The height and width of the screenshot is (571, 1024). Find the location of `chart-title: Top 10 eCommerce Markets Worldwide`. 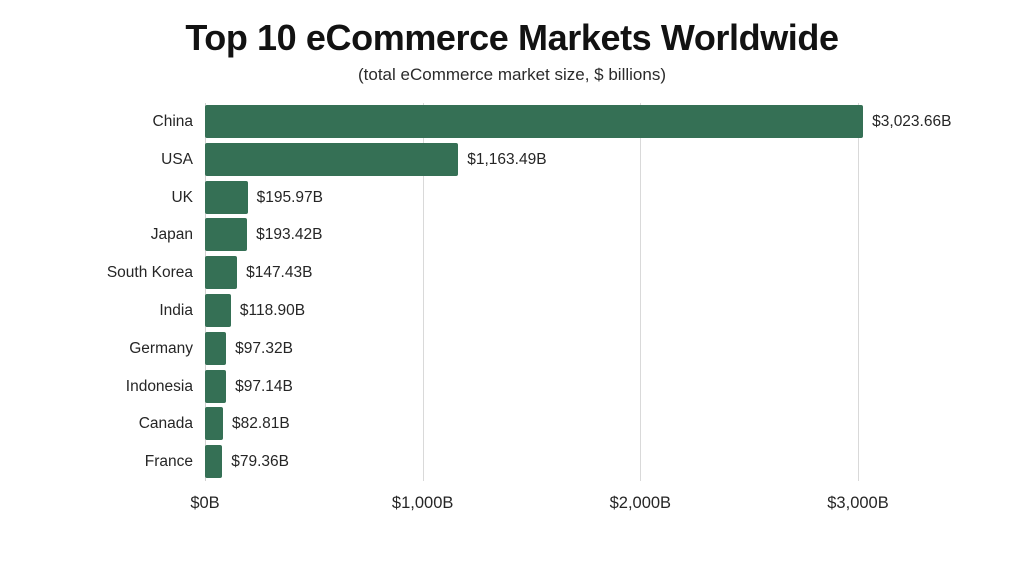

chart-title: Top 10 eCommerce Markets Worldwide is located at coordinates (512, 37).